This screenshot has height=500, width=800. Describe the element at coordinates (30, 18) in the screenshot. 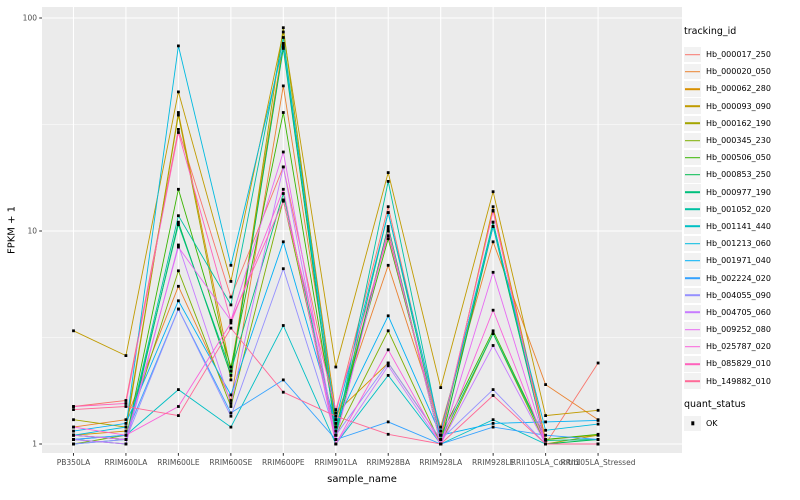

I see `y-tick-label: 100` at that location.